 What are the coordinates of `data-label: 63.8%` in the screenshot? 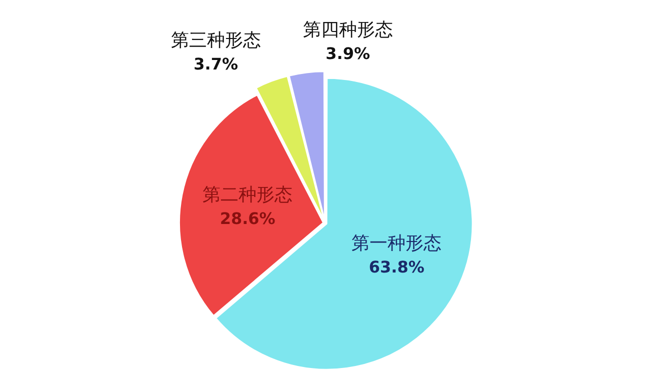 It's located at (396, 266).